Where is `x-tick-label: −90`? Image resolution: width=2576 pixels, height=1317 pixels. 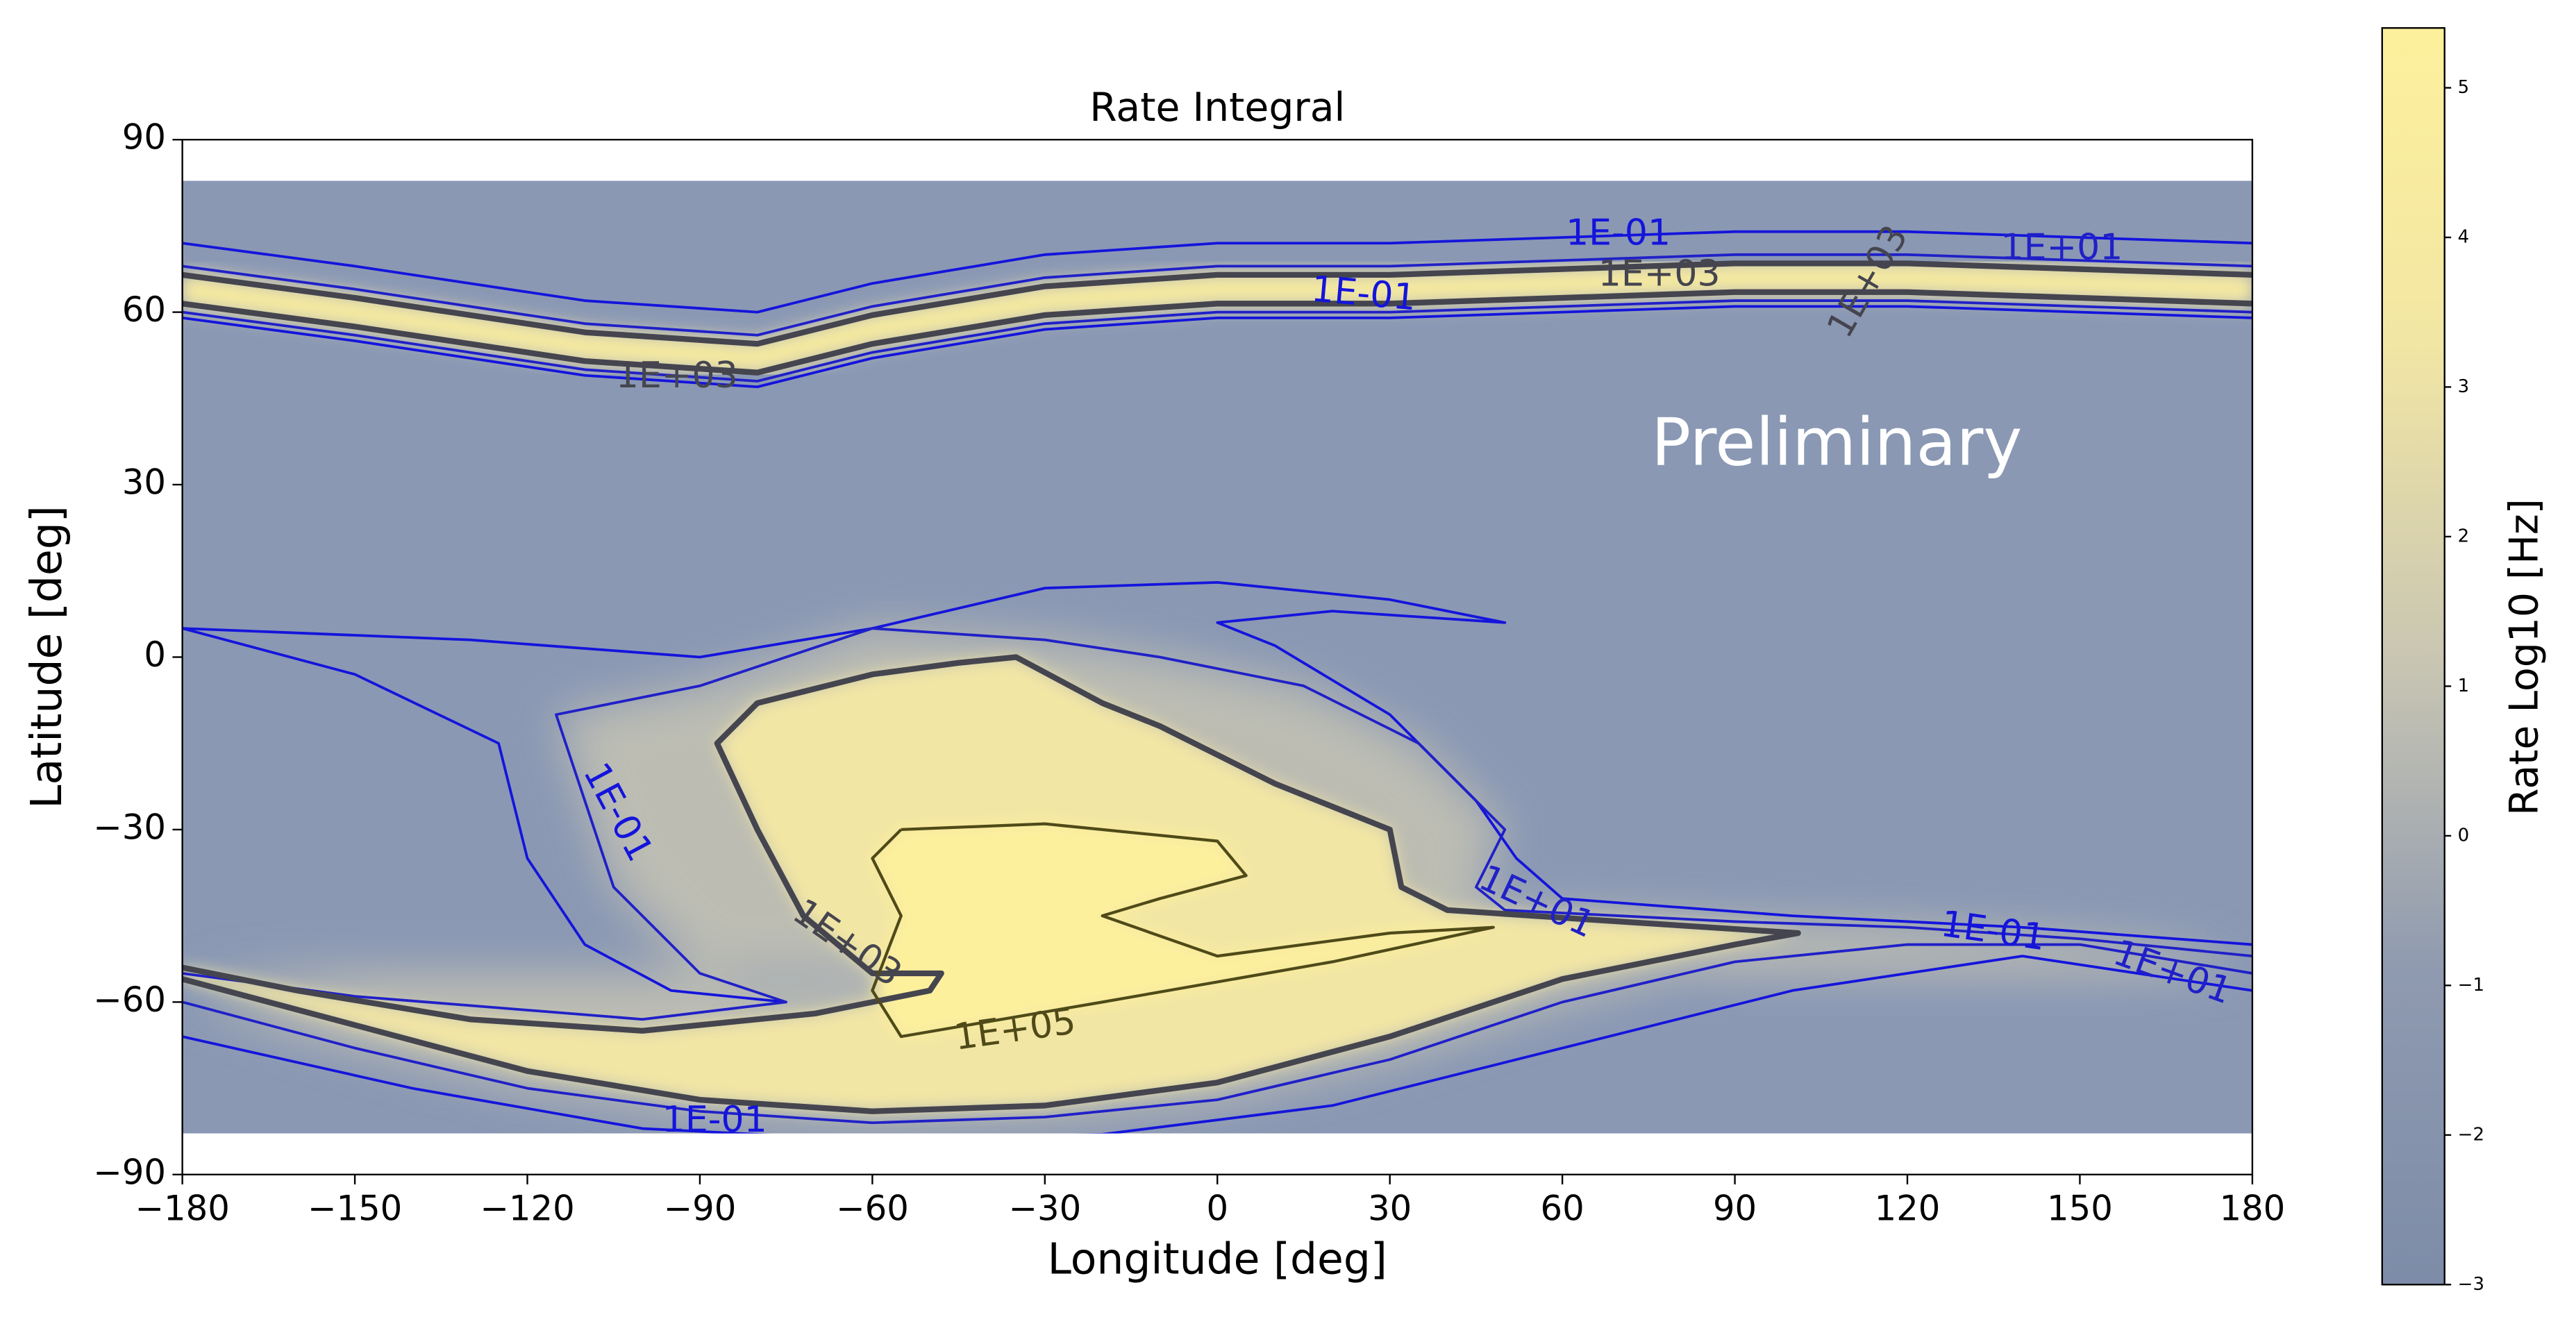 x-tick-label: −90 is located at coordinates (700, 1208).